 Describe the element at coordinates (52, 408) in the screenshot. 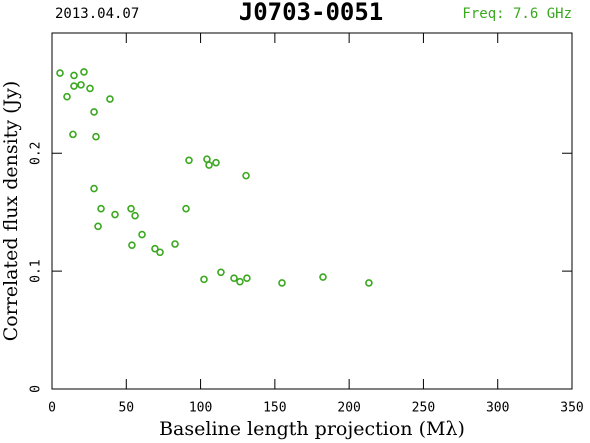

I see `x-tick-label: 0` at that location.